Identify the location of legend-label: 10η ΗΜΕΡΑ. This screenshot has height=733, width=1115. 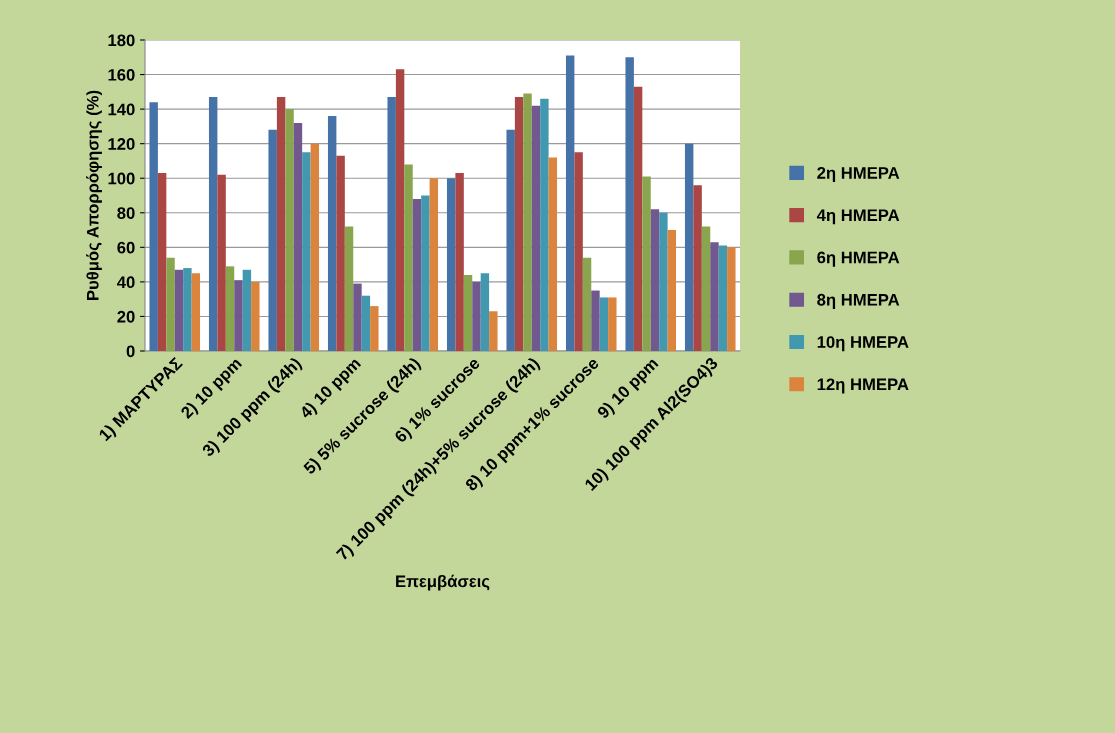
(863, 344).